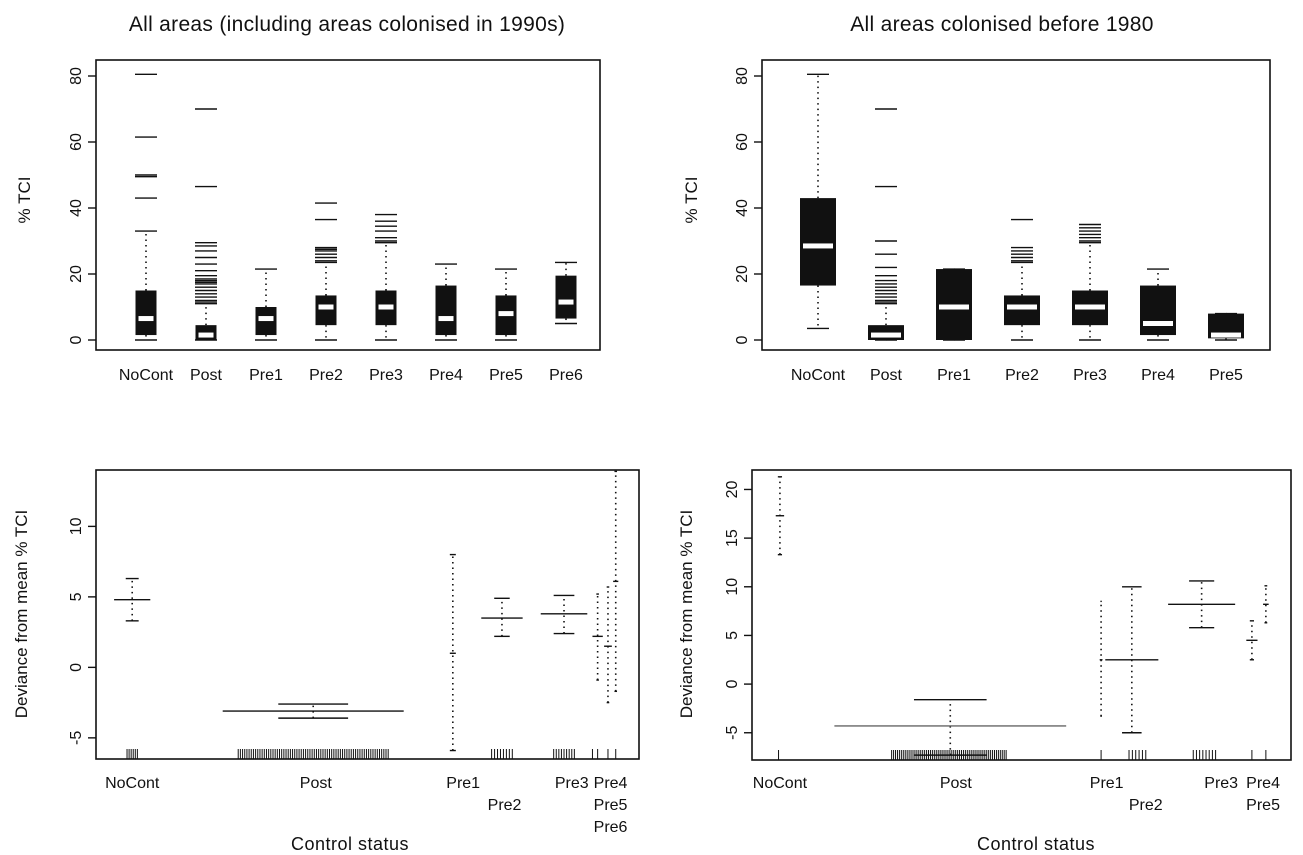 Image resolution: width=1303 pixels, height=855 pixels. I want to click on y-tick-label: 15, so click(732, 538).